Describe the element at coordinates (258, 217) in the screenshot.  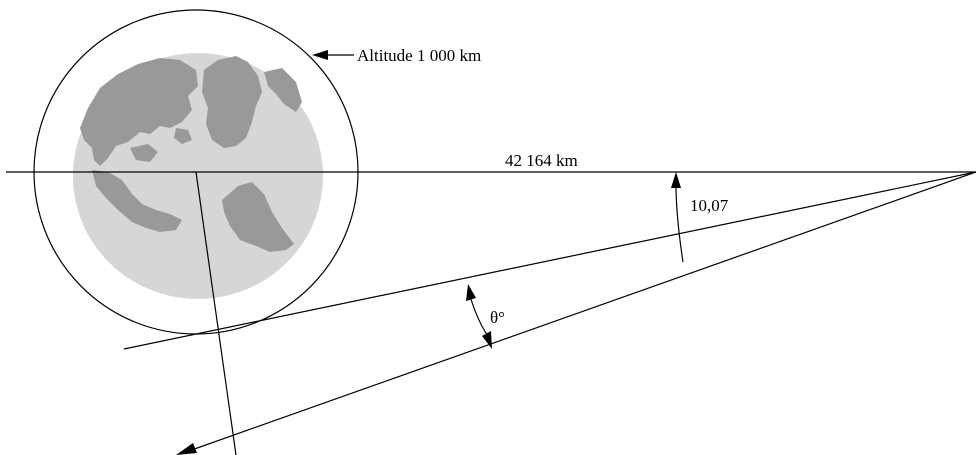
I see `landmass-south-america` at that location.